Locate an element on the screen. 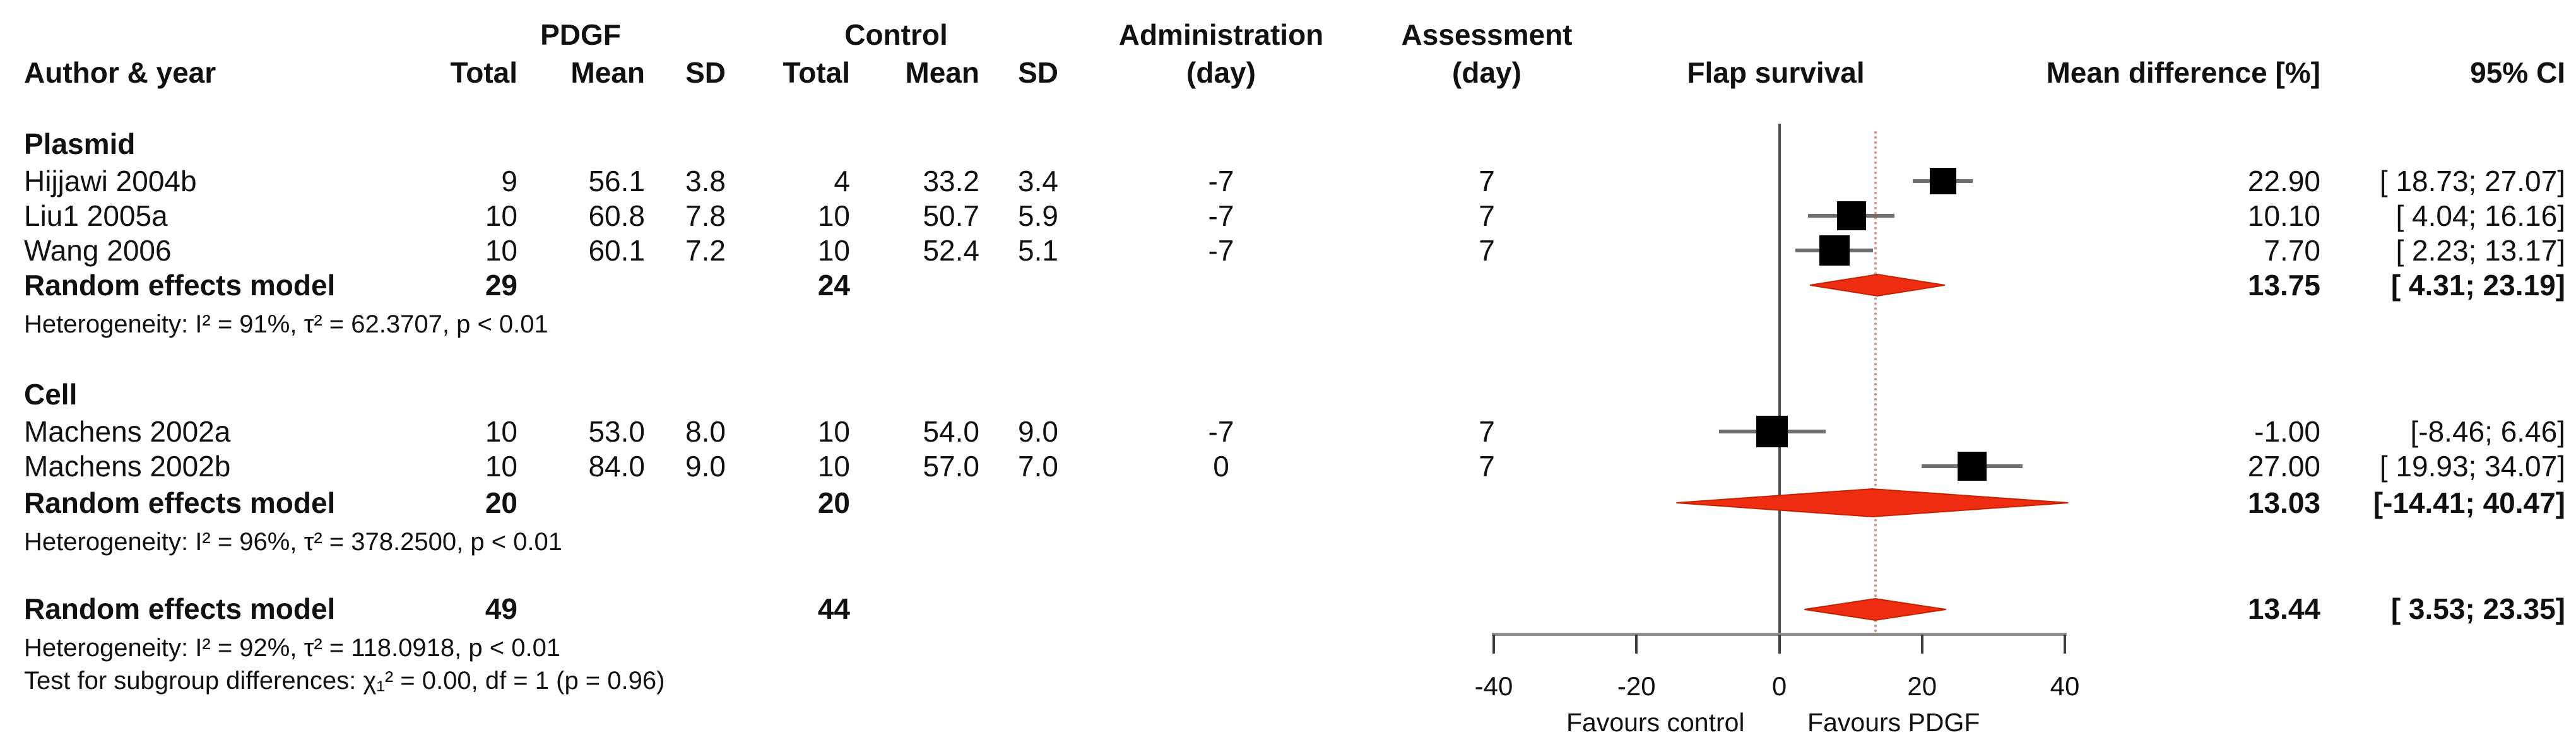  pdgf-sd-header: SD is located at coordinates (706, 72).